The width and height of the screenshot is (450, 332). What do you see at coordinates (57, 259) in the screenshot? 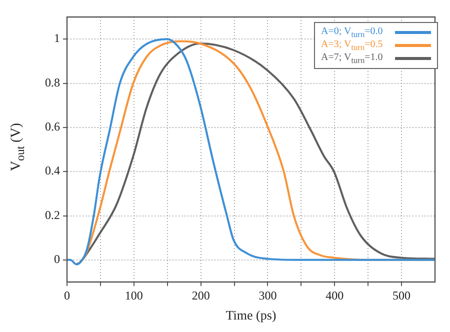
I see `y-tick-label: 0` at bounding box center [57, 259].